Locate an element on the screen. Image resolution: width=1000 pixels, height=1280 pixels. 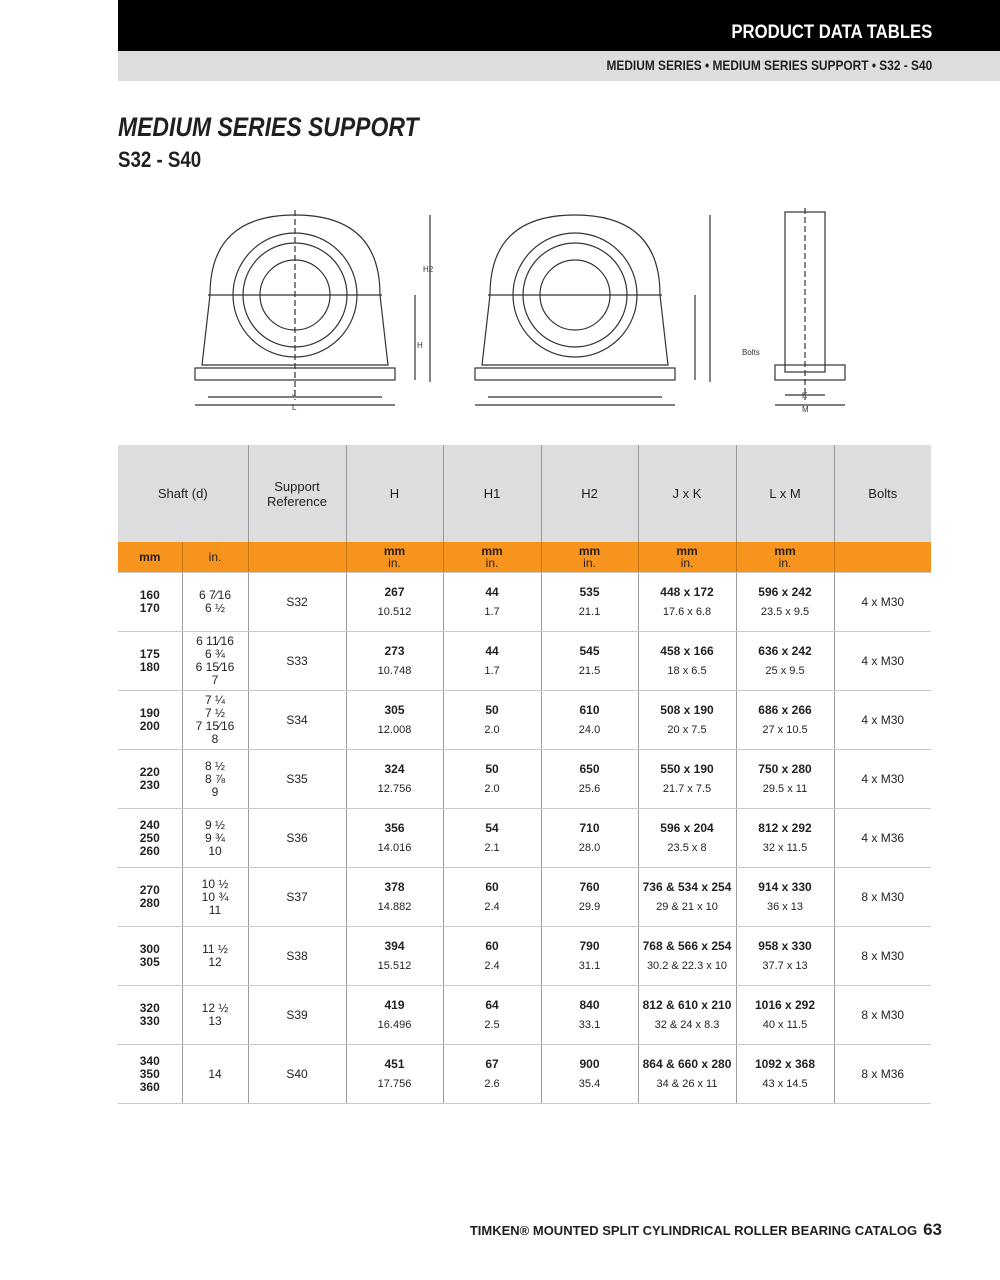
mm-value: 535 is located at coordinates (589, 591).